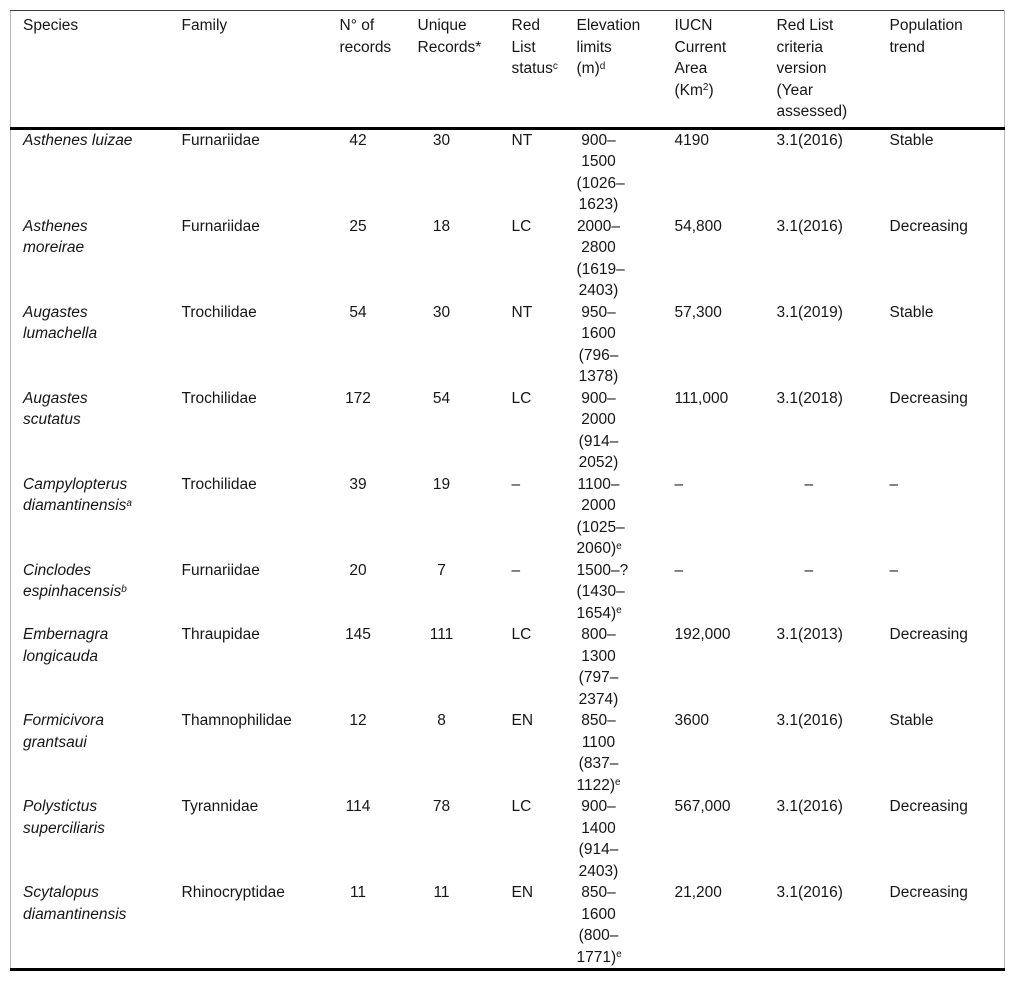 The image size is (1014, 985). What do you see at coordinates (75, 903) in the screenshot?
I see `cell-species: Scytalopus diamantinensis` at bounding box center [75, 903].